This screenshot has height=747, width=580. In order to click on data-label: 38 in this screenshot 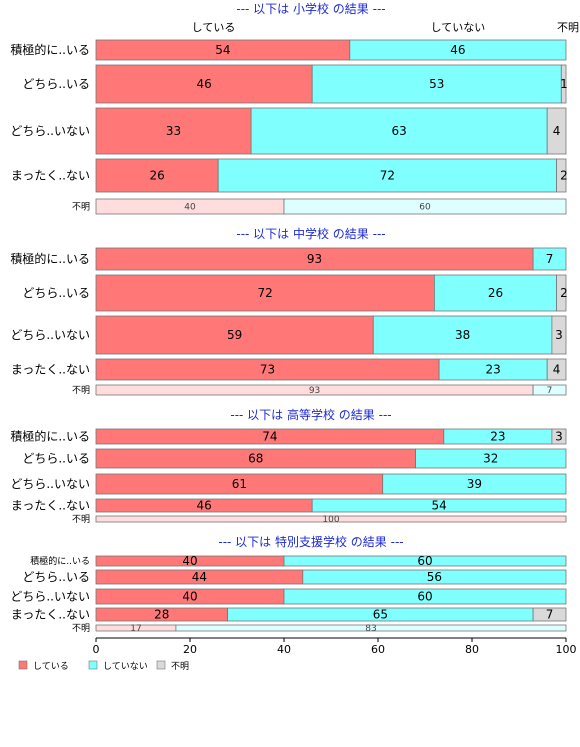, I will do `click(462, 335)`.